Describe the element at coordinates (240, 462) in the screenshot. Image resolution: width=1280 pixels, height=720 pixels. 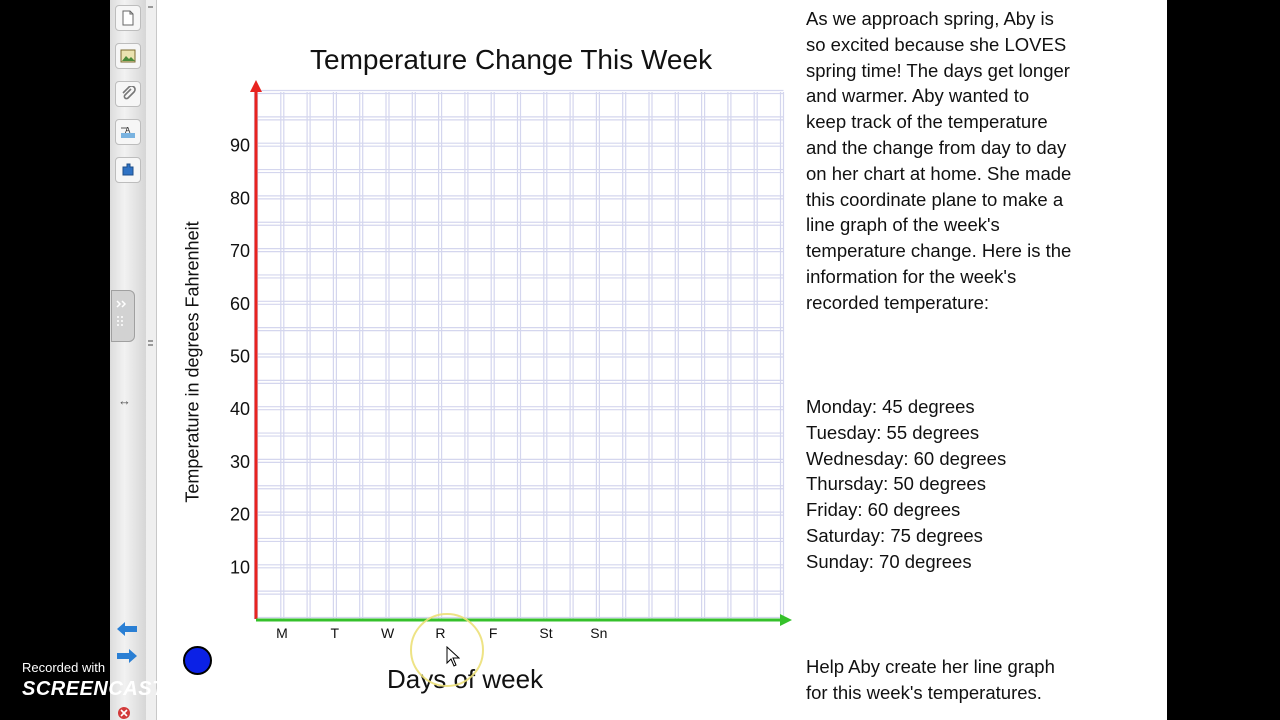
I see `y-tick-label: 30` at that location.